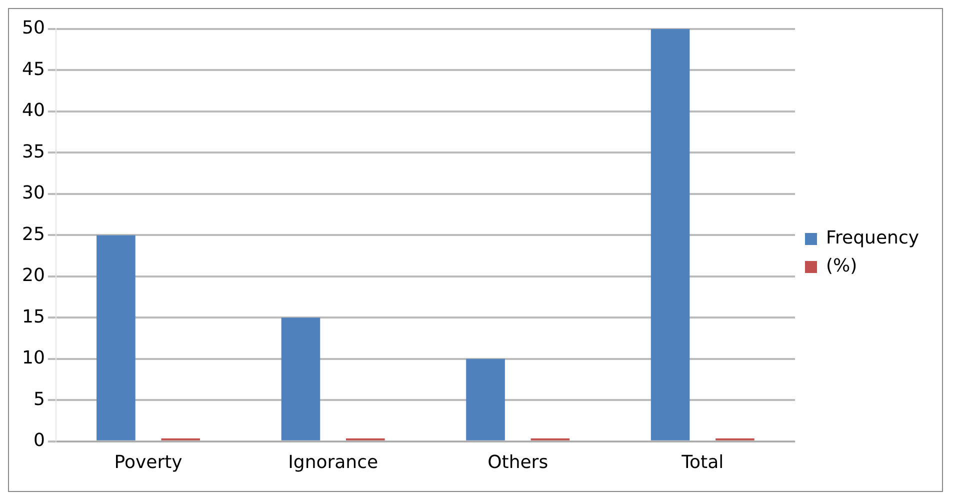  Describe the element at coordinates (33, 111) in the screenshot. I see `y-tick-label: 40` at that location.